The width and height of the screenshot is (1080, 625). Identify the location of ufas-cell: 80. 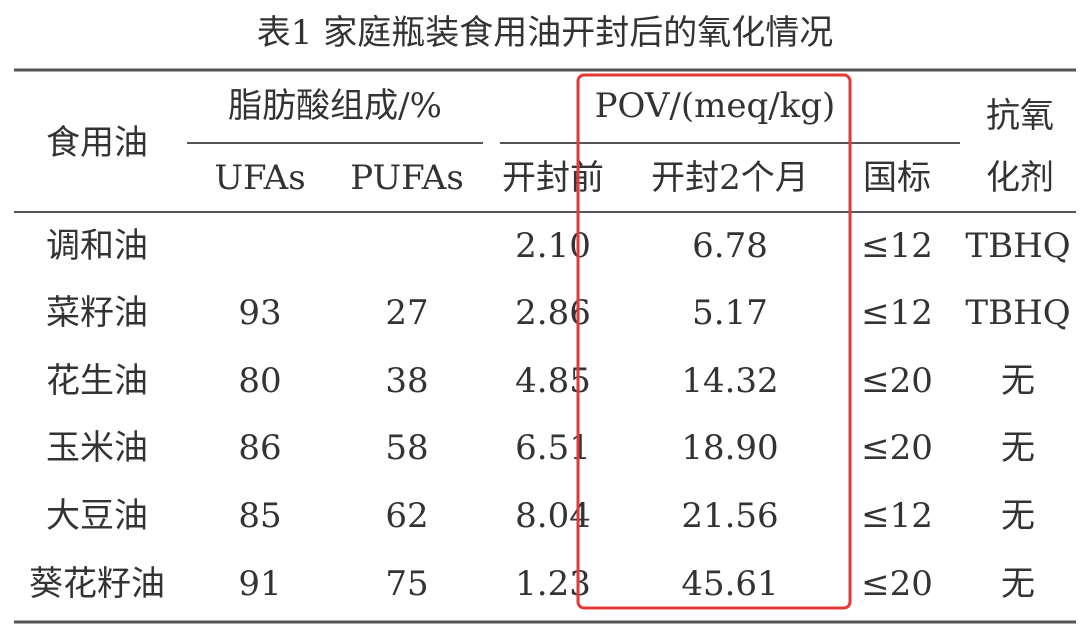
(259, 381).